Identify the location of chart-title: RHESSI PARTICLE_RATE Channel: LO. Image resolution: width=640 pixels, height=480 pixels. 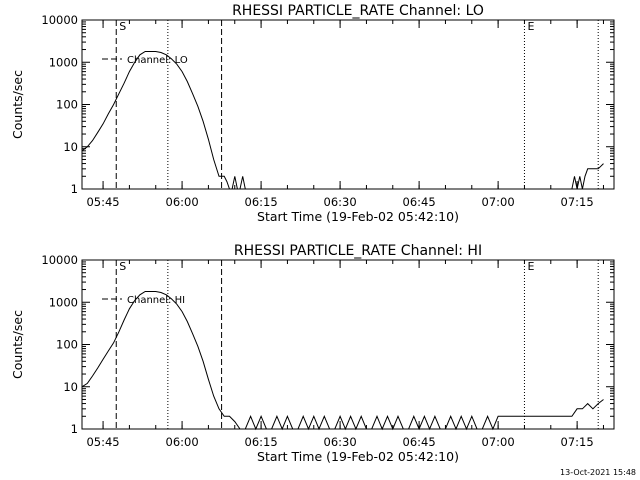
(358, 11).